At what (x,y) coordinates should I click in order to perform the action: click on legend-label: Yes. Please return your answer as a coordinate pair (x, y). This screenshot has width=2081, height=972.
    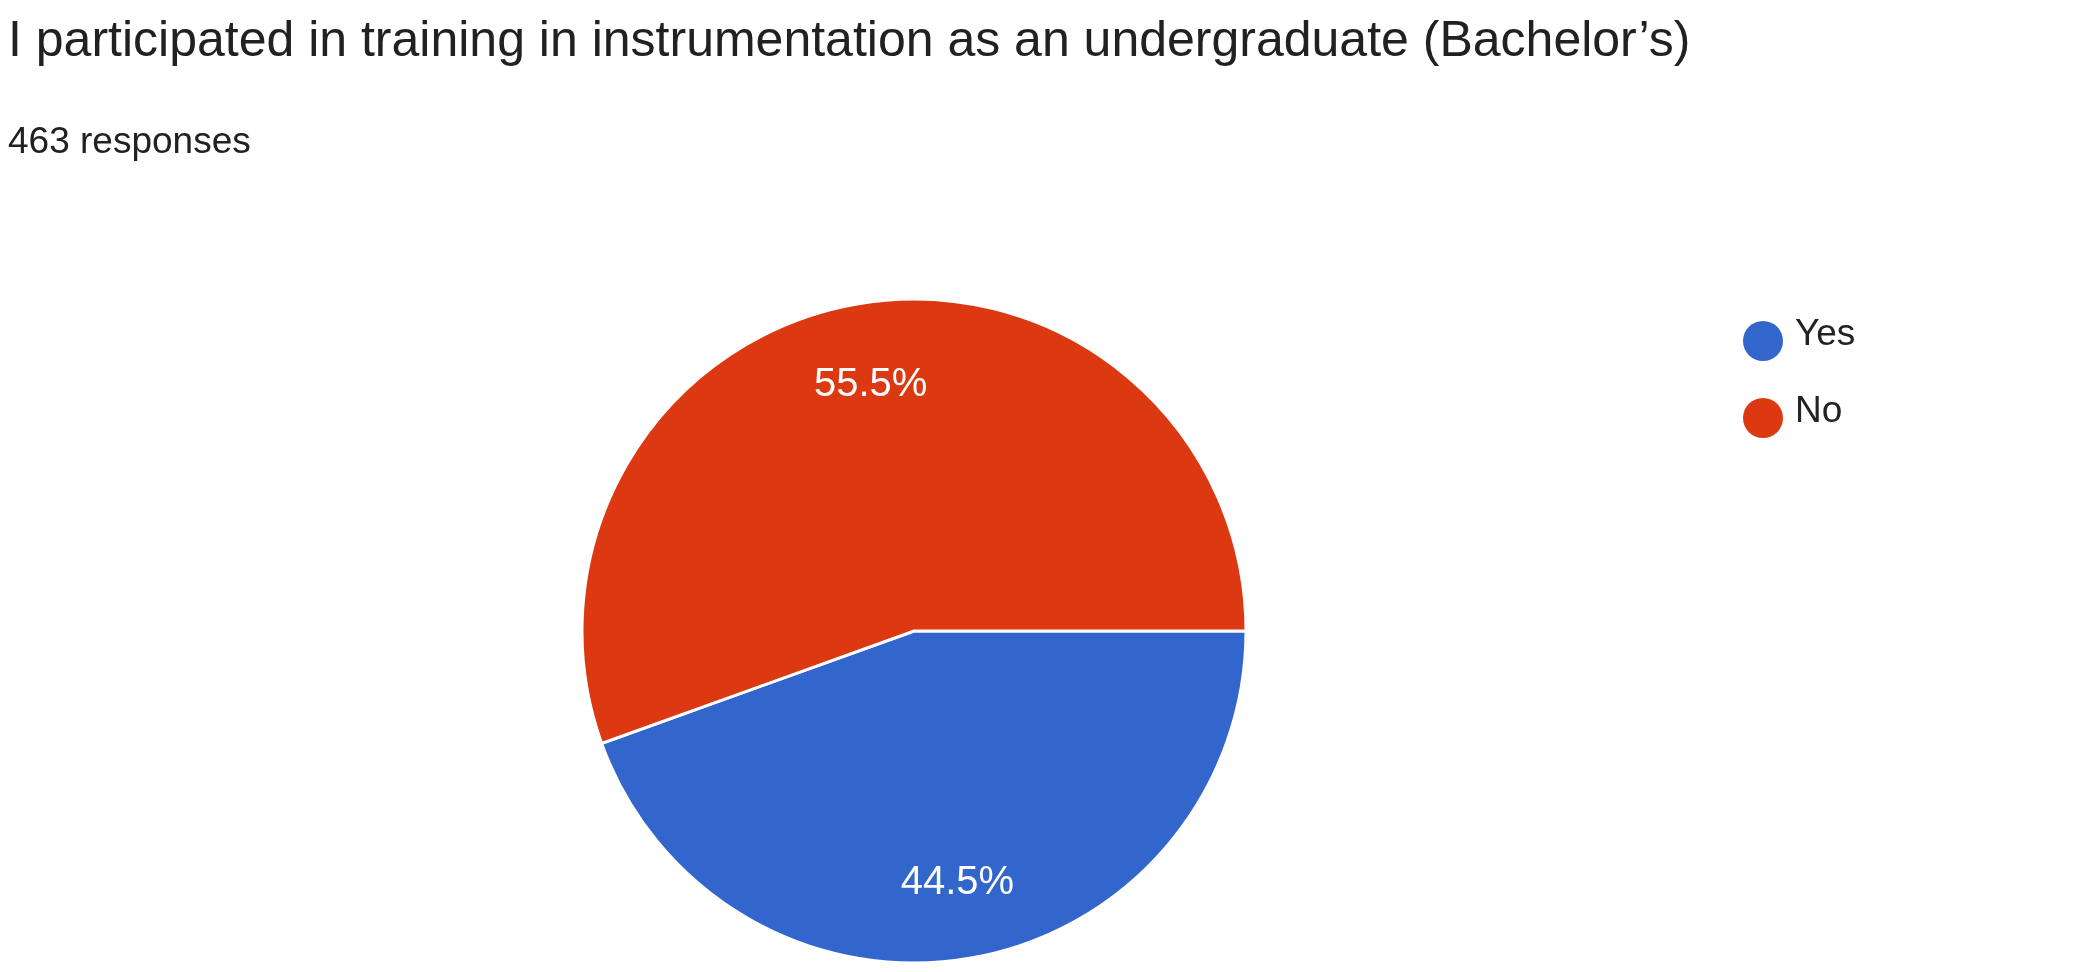
    Looking at the image, I should click on (1825, 332).